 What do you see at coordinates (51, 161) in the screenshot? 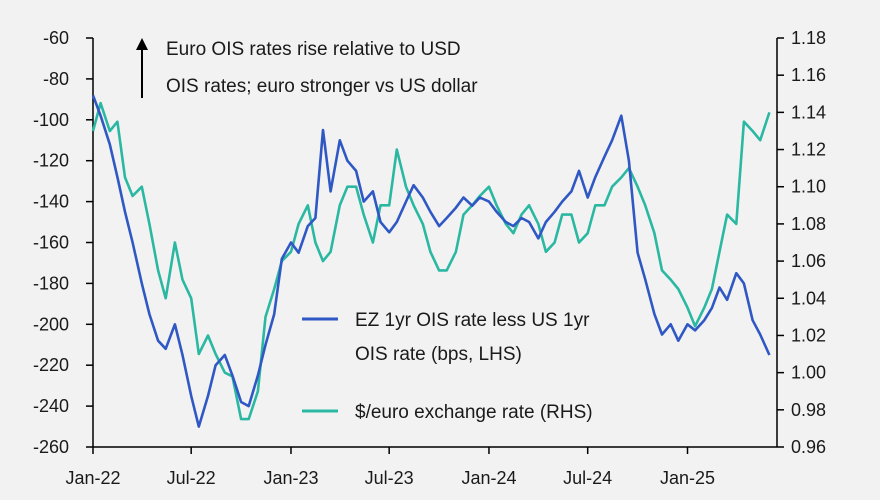
I see `left-tick-label: -120` at bounding box center [51, 161].